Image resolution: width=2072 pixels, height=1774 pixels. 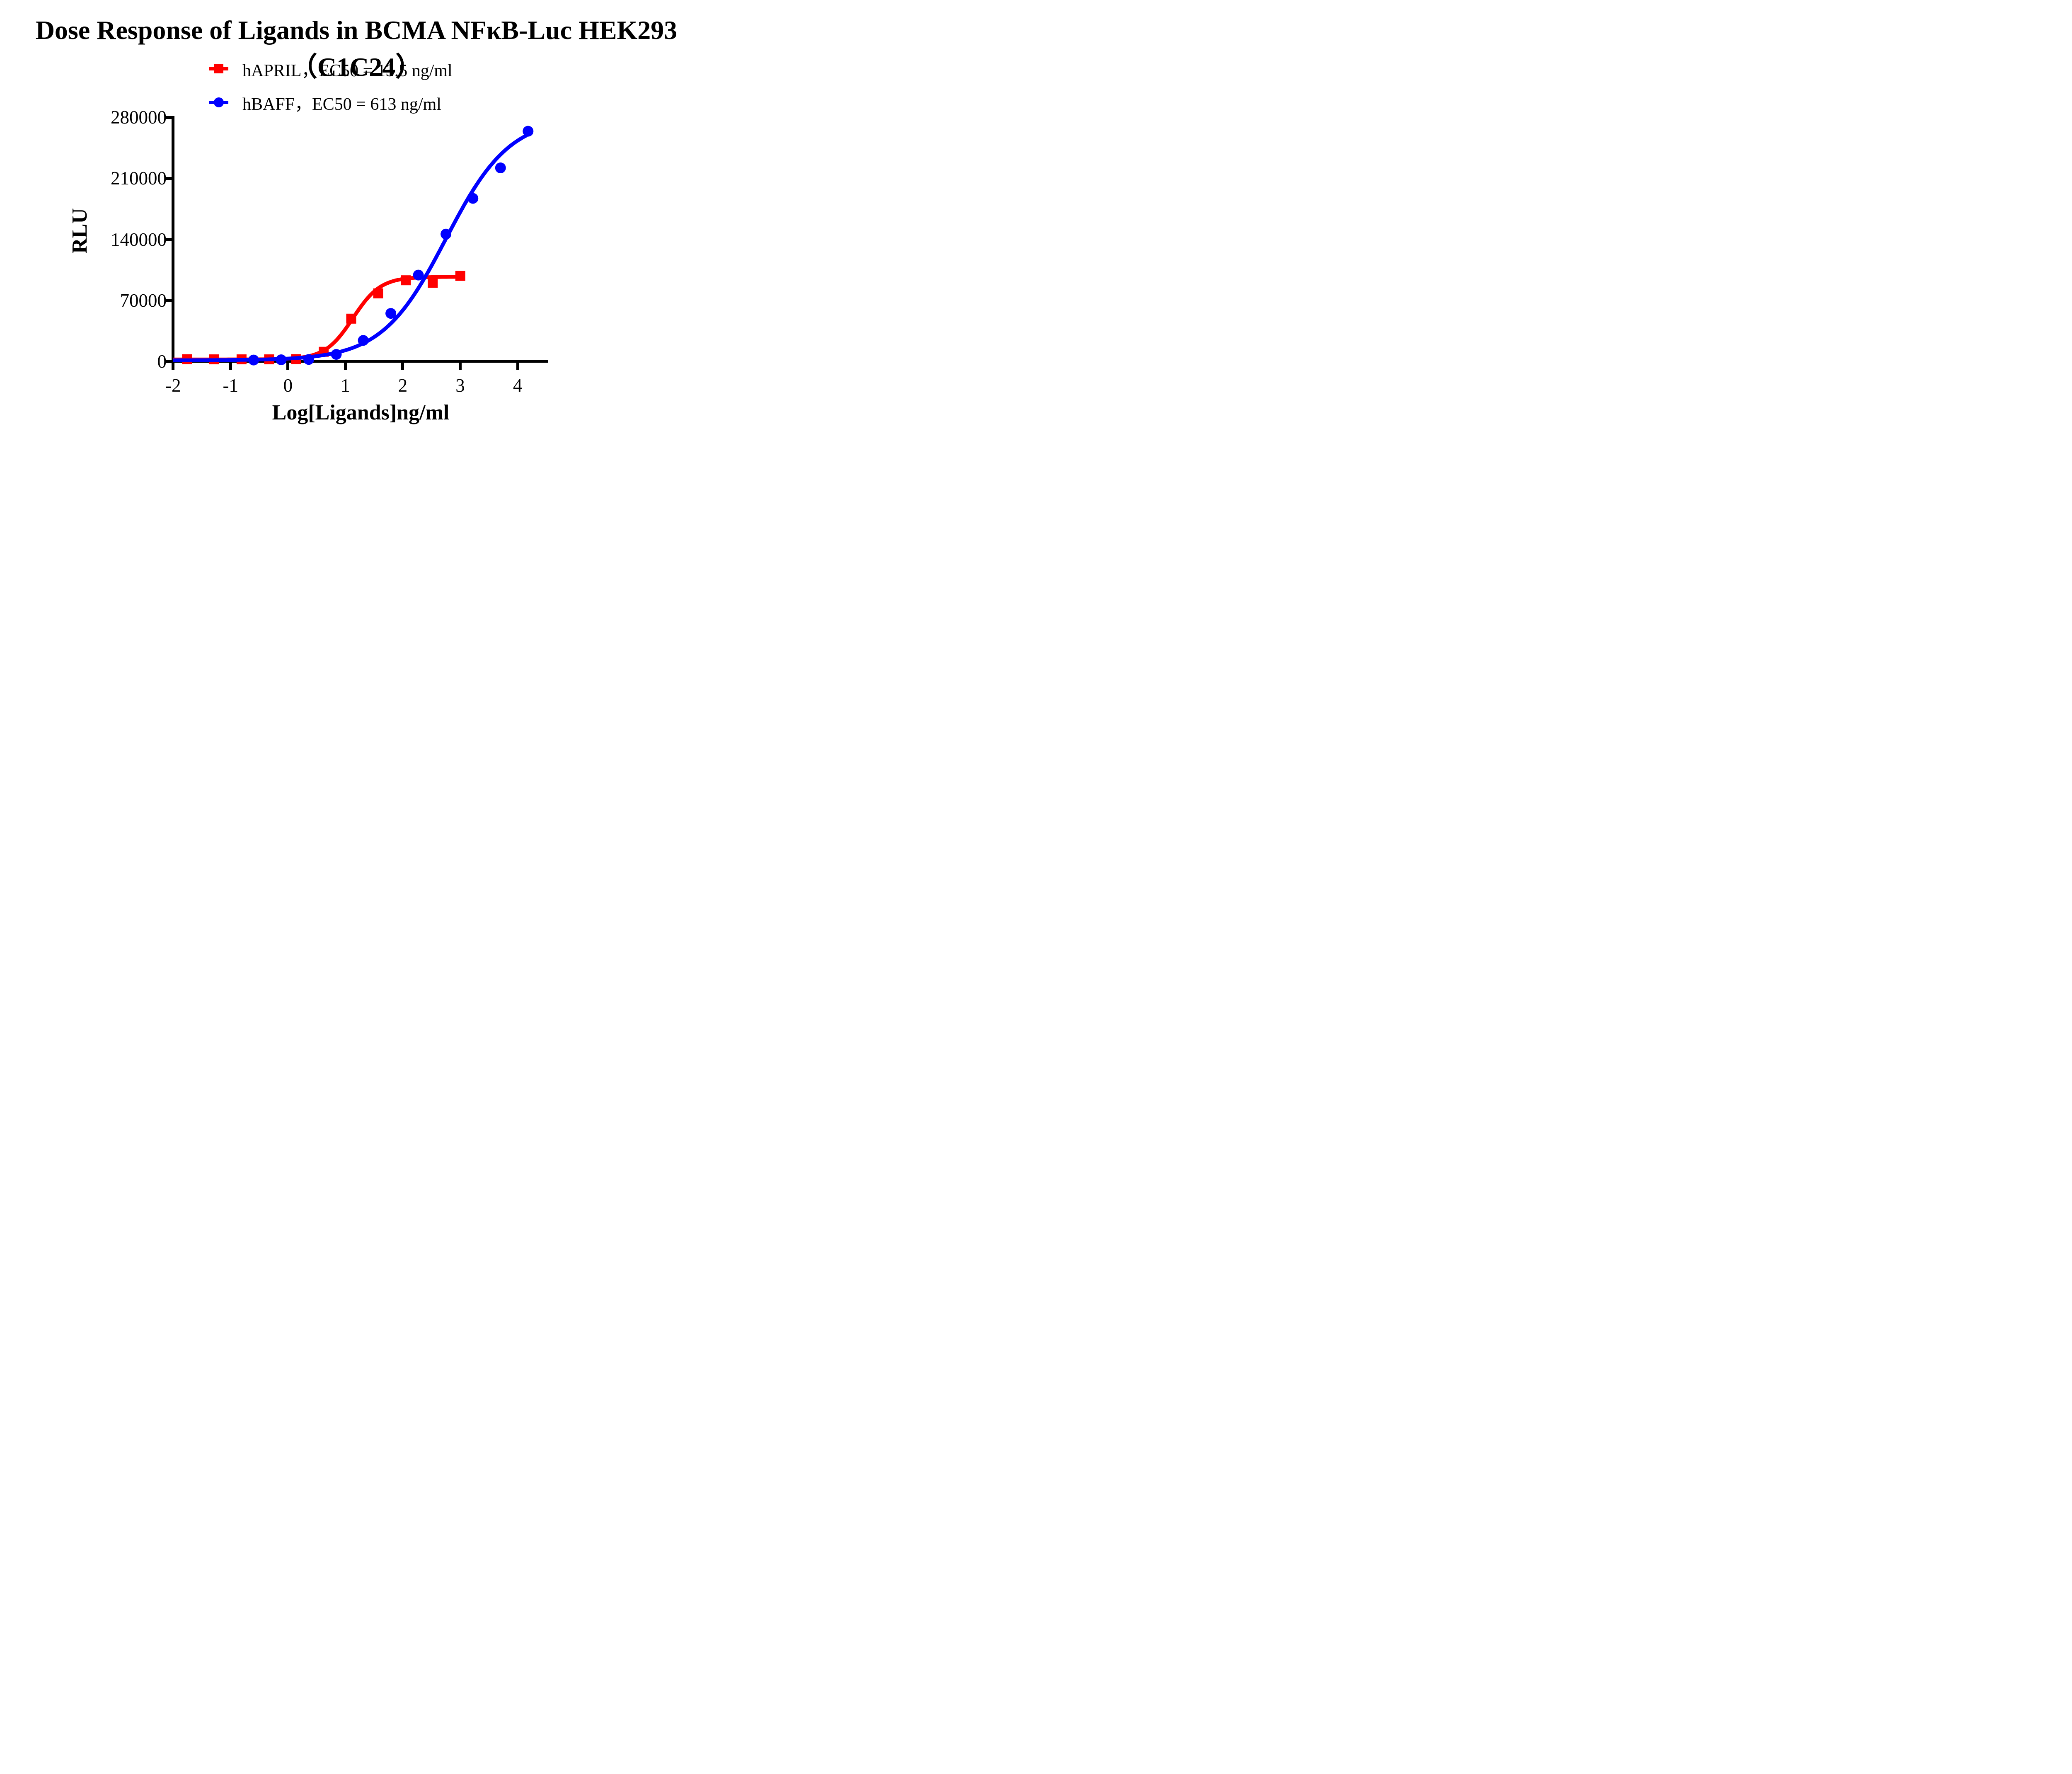 I want to click on fit-curve-hBAFF, so click(x=350, y=247).